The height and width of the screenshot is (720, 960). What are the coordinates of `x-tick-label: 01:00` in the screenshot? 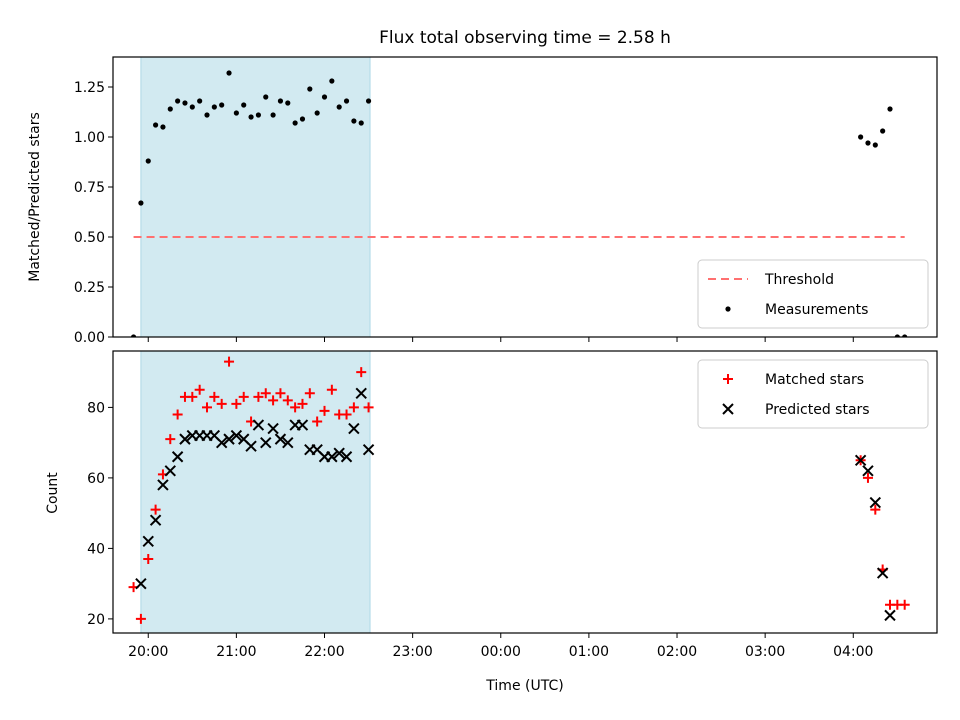 It's located at (589, 652).